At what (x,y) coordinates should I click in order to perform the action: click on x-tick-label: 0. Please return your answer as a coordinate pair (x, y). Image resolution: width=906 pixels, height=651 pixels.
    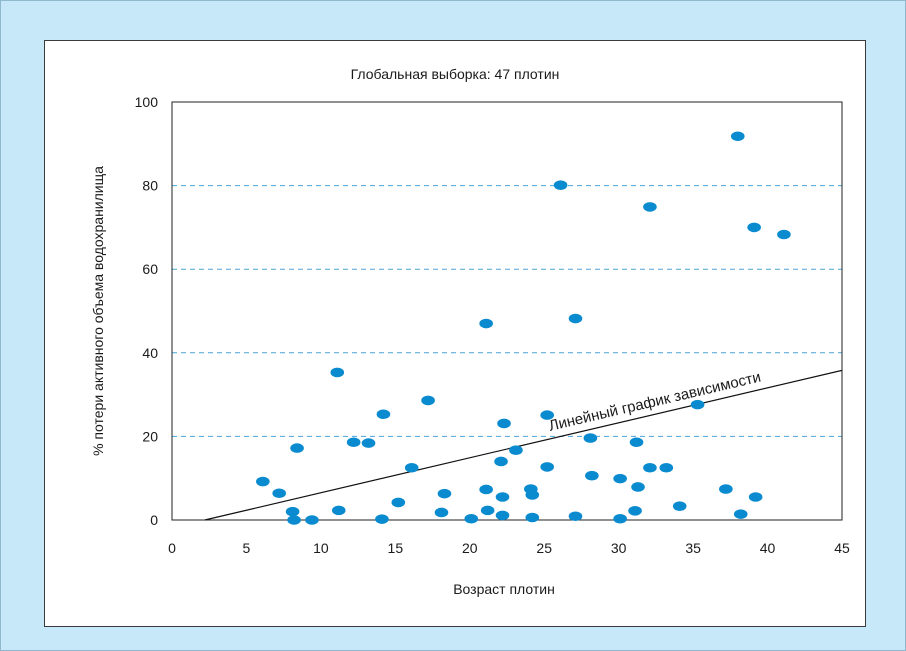
    Looking at the image, I should click on (172, 548).